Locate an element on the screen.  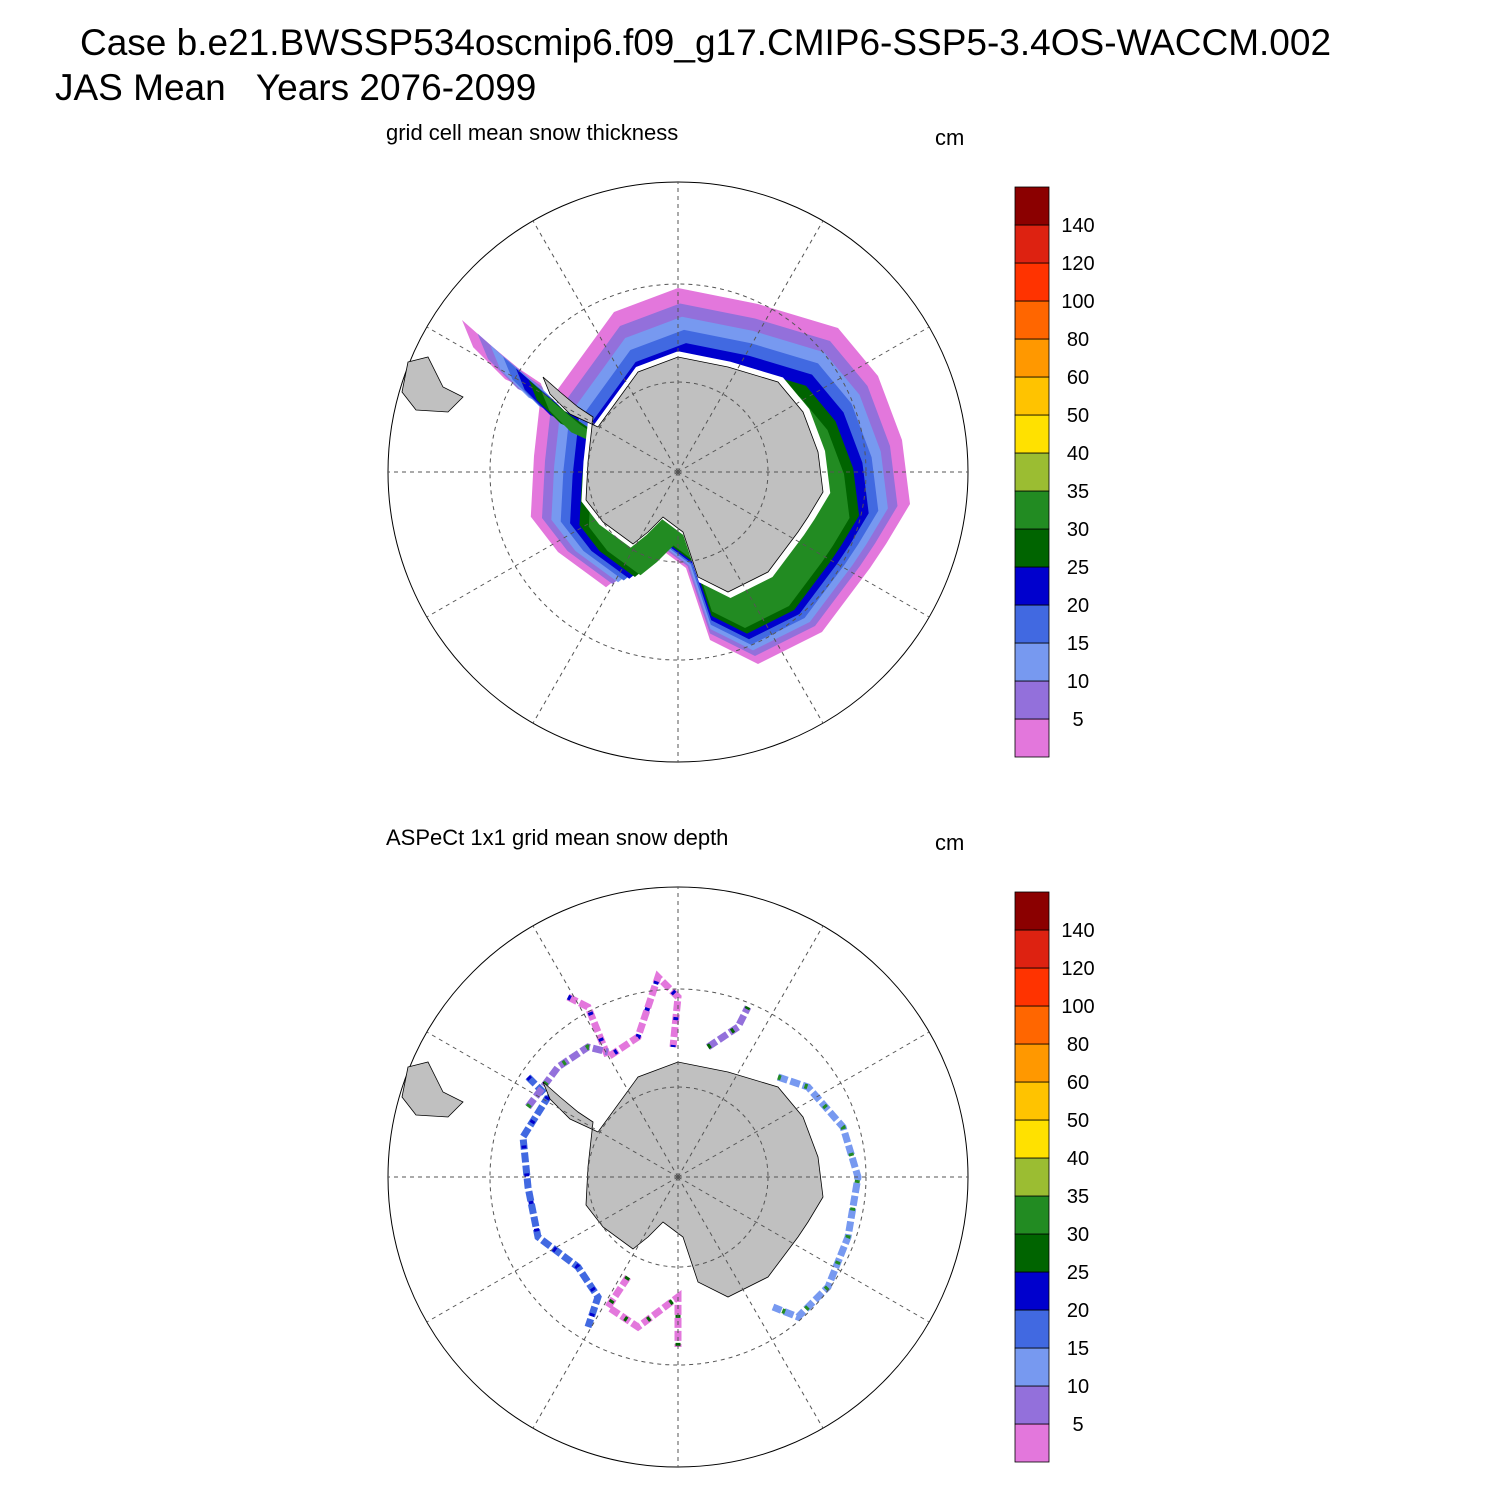
subtitle: JAS Mean Years 2076-2099 is located at coordinates (295, 87).